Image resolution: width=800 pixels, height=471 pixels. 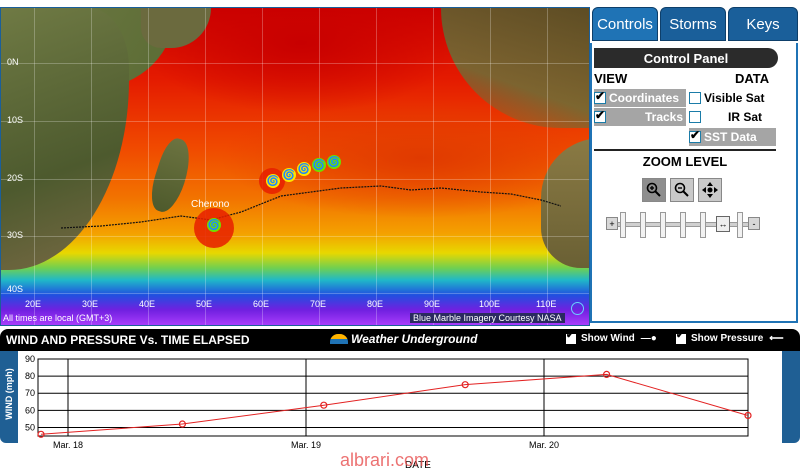 I want to click on show-pressure-toggle: Show Pressure ⟵, so click(x=730, y=337).